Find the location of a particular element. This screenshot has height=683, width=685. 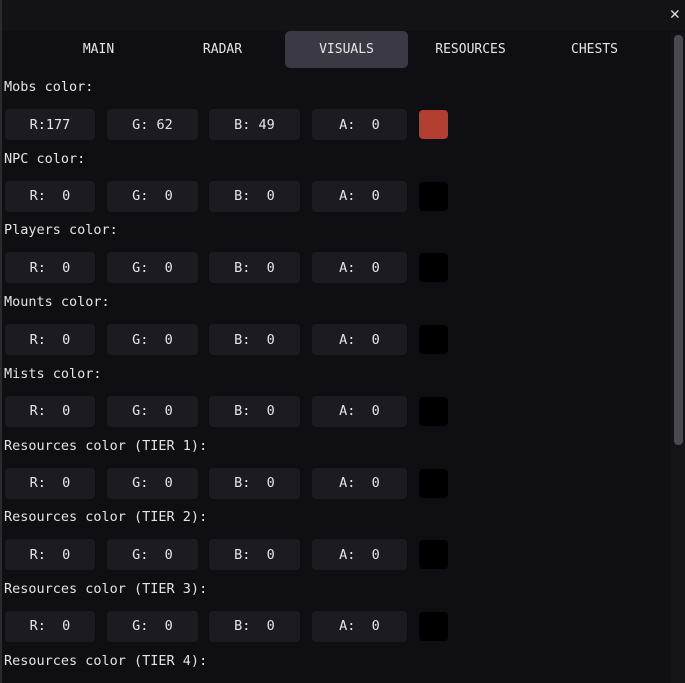

g-channel-input: G: 62 is located at coordinates (152, 124).